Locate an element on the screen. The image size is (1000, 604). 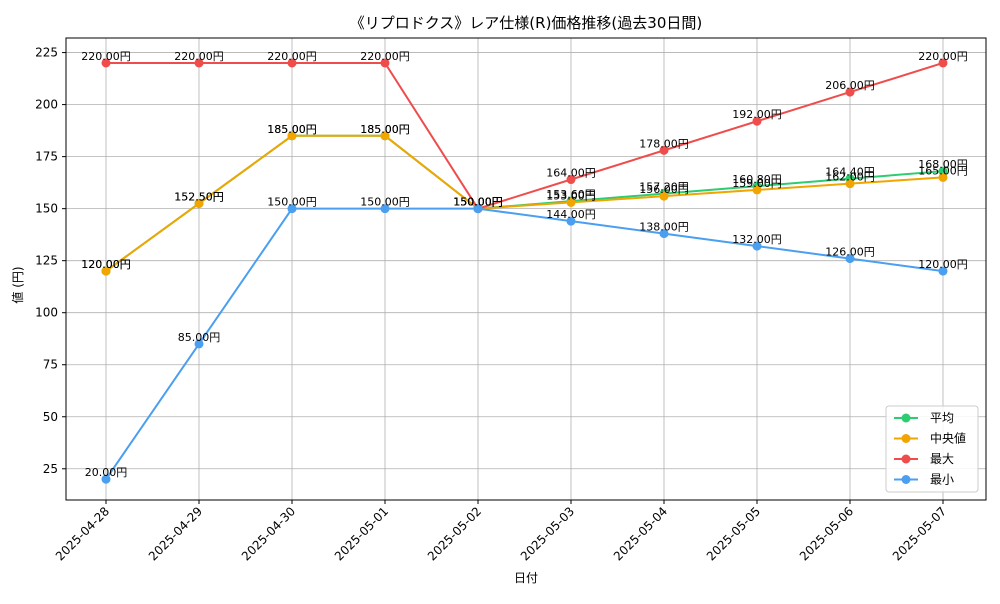
data-label: 138.00円 is located at coordinates (664, 227).